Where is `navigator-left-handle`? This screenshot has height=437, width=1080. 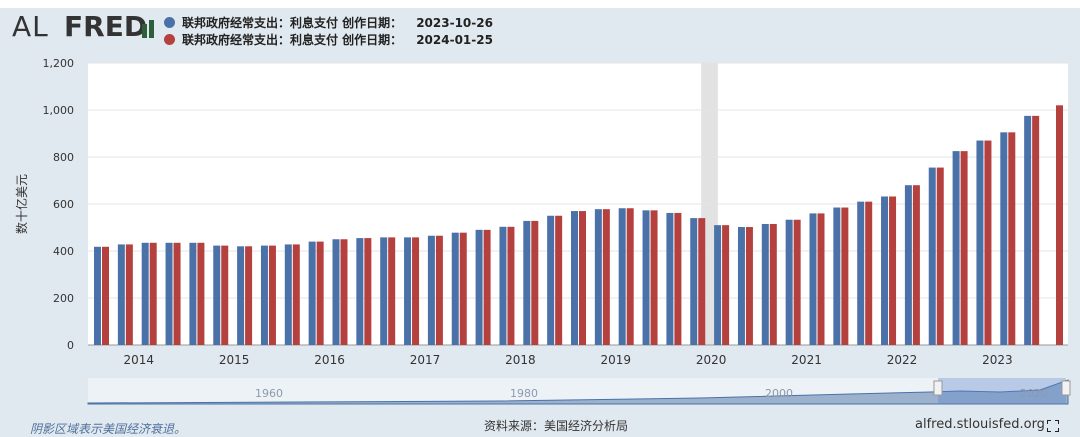 navigator-left-handle is located at coordinates (938, 388).